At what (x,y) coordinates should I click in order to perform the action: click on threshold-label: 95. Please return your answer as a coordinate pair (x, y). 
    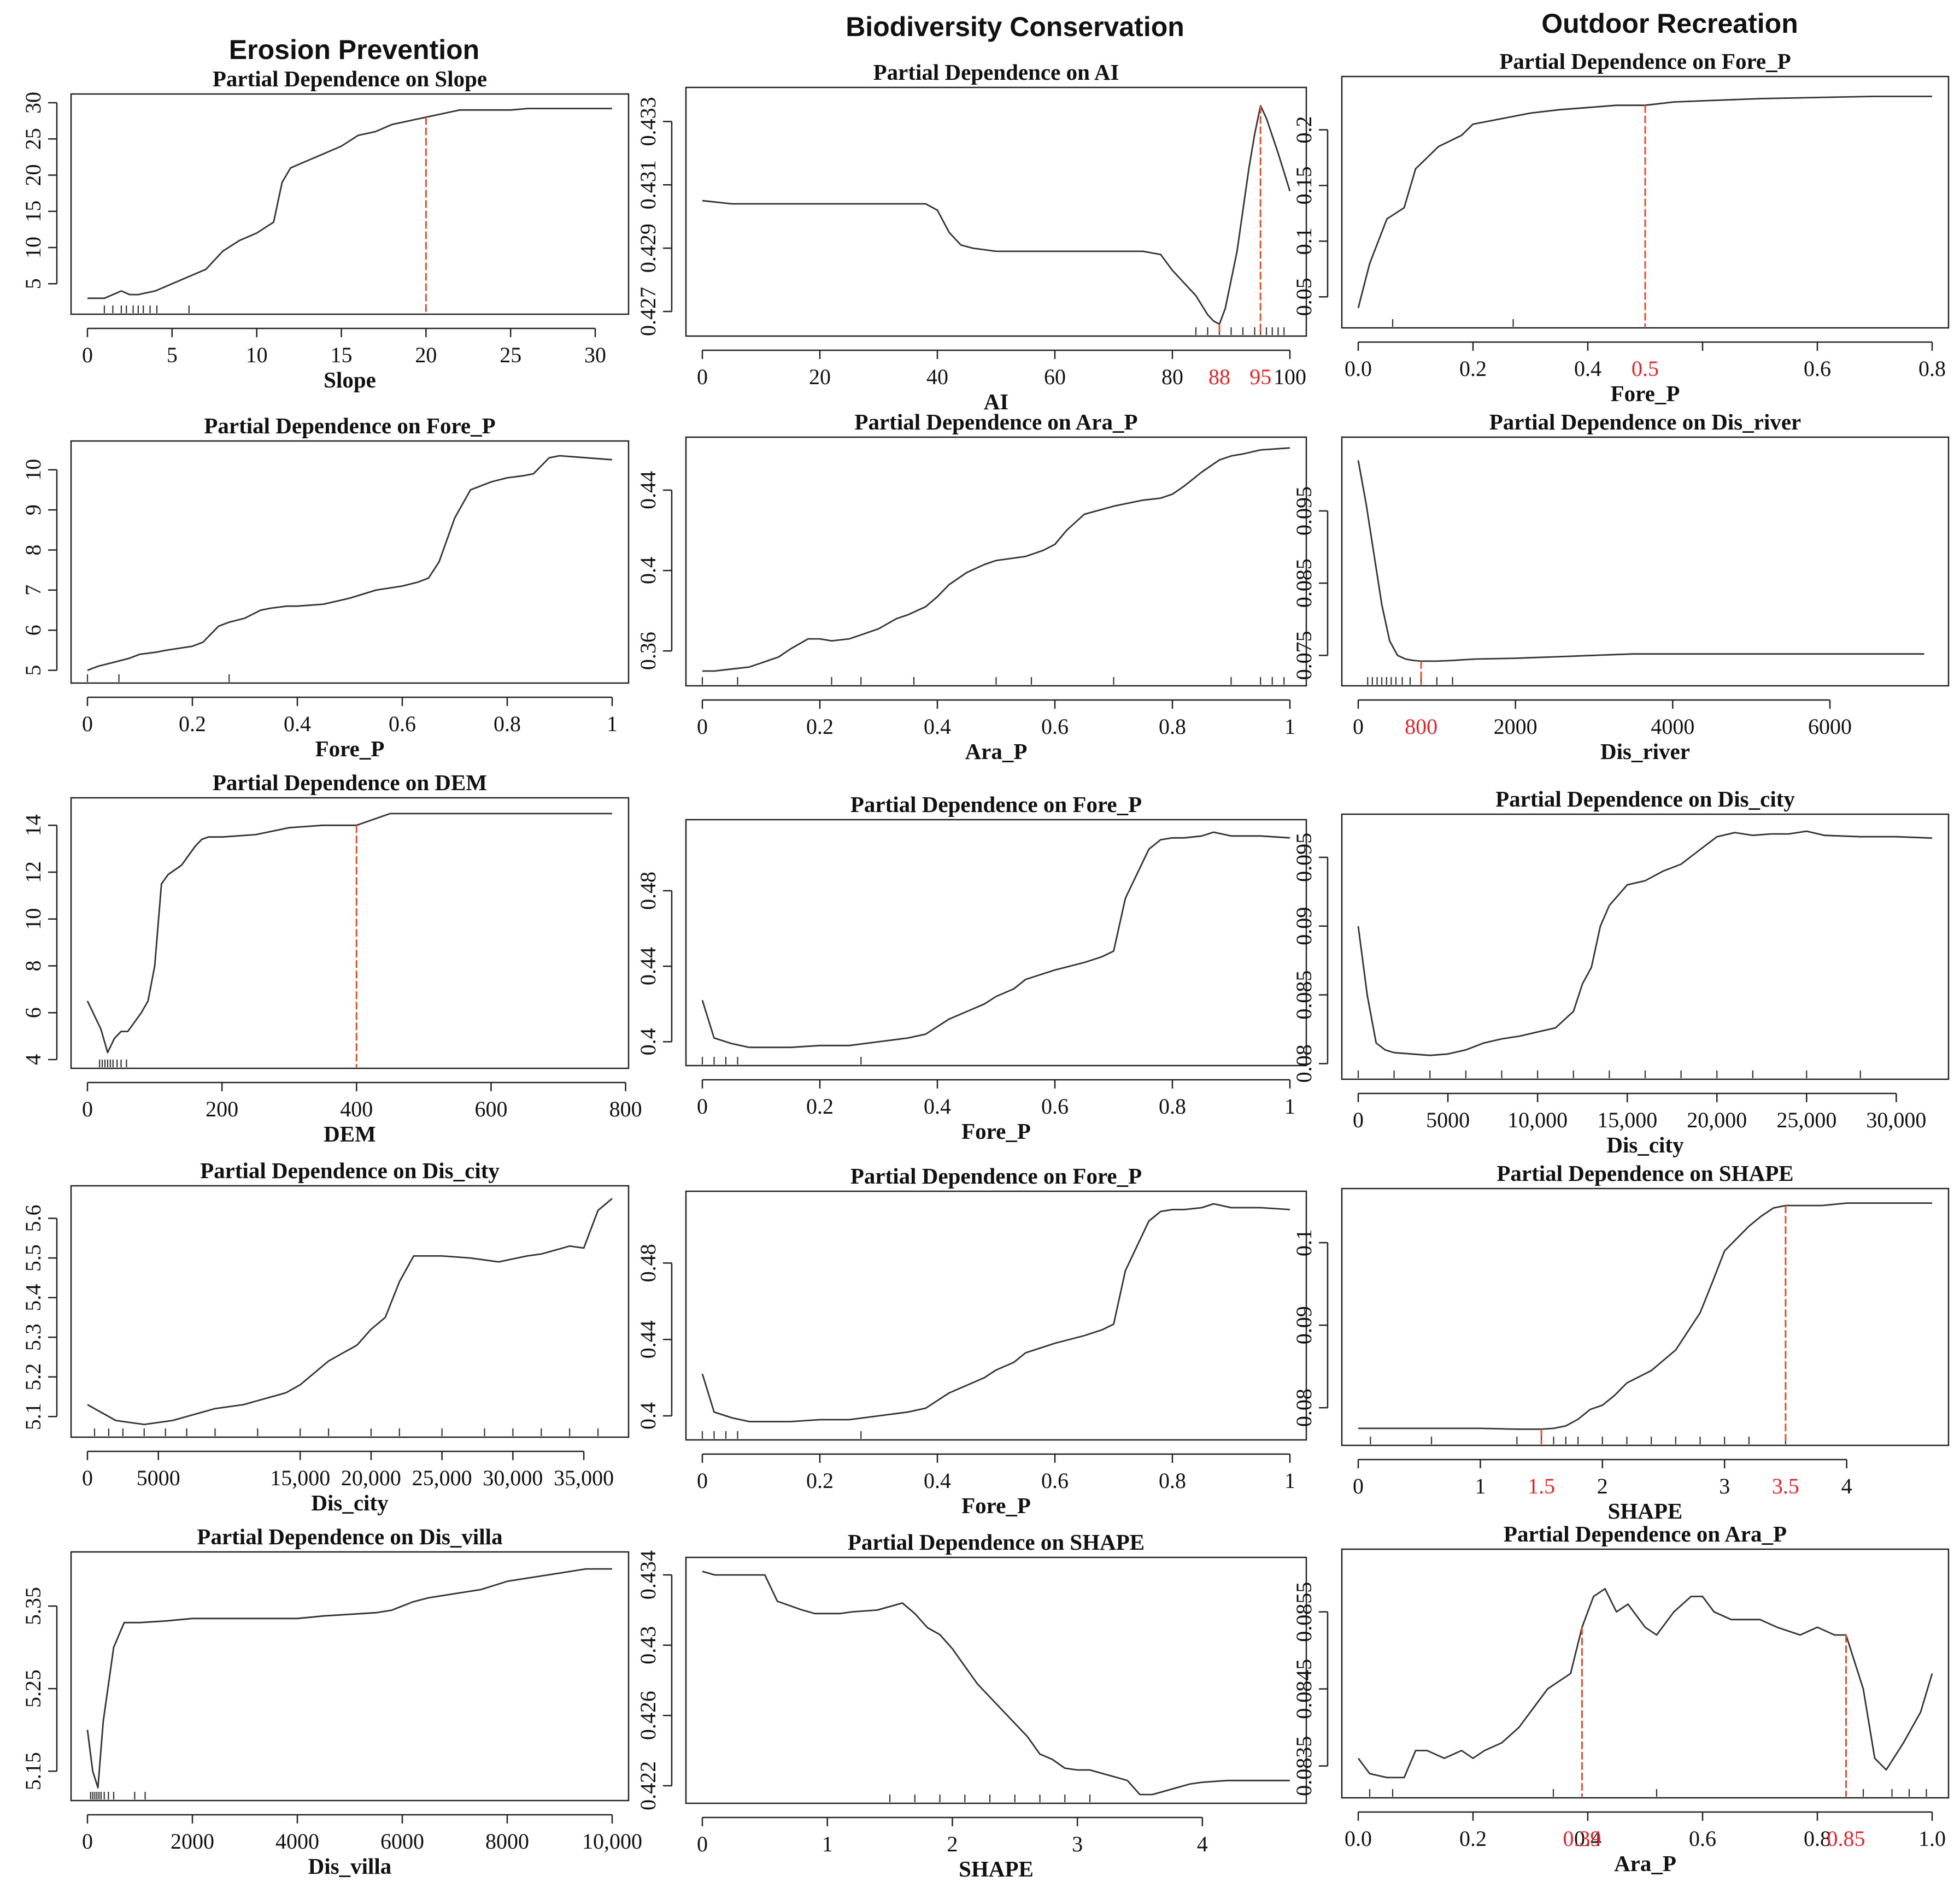
    Looking at the image, I should click on (1260, 376).